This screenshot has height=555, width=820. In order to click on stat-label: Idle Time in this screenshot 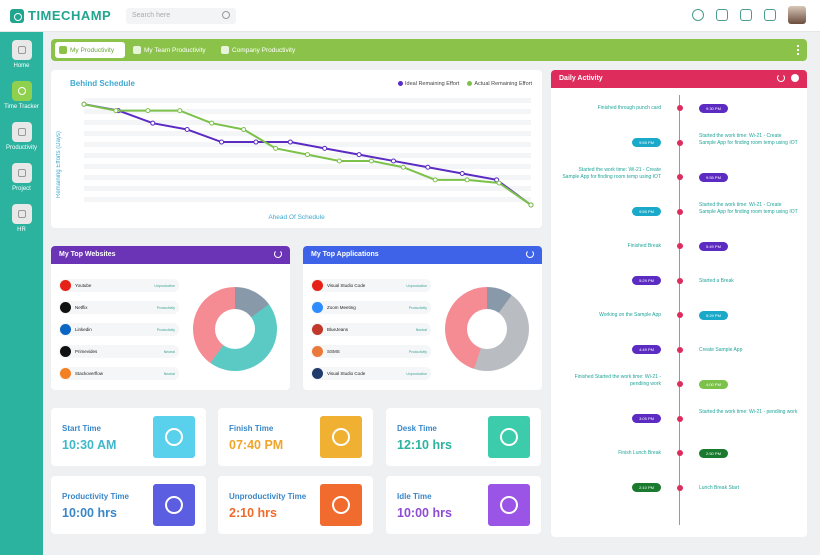, I will do `click(414, 496)`.